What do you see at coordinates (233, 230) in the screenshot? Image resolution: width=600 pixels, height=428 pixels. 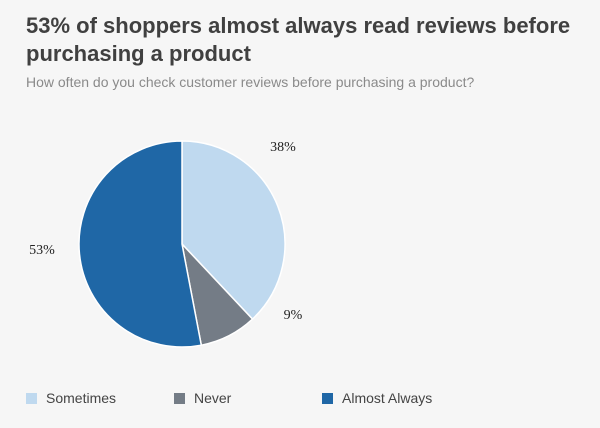 I see `pie-slice-sometimes` at bounding box center [233, 230].